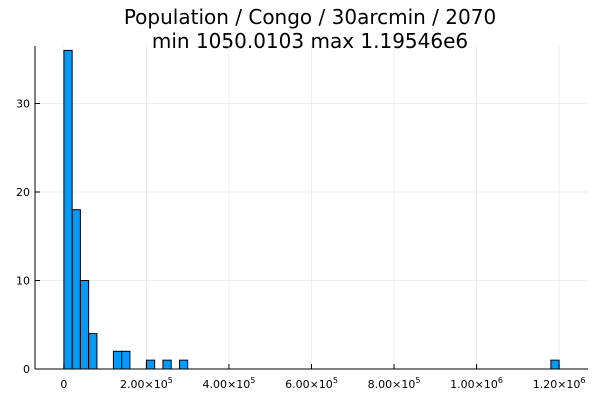 The height and width of the screenshot is (400, 600). I want to click on x-tick-label: 8.00×10⁵, so click(394, 383).